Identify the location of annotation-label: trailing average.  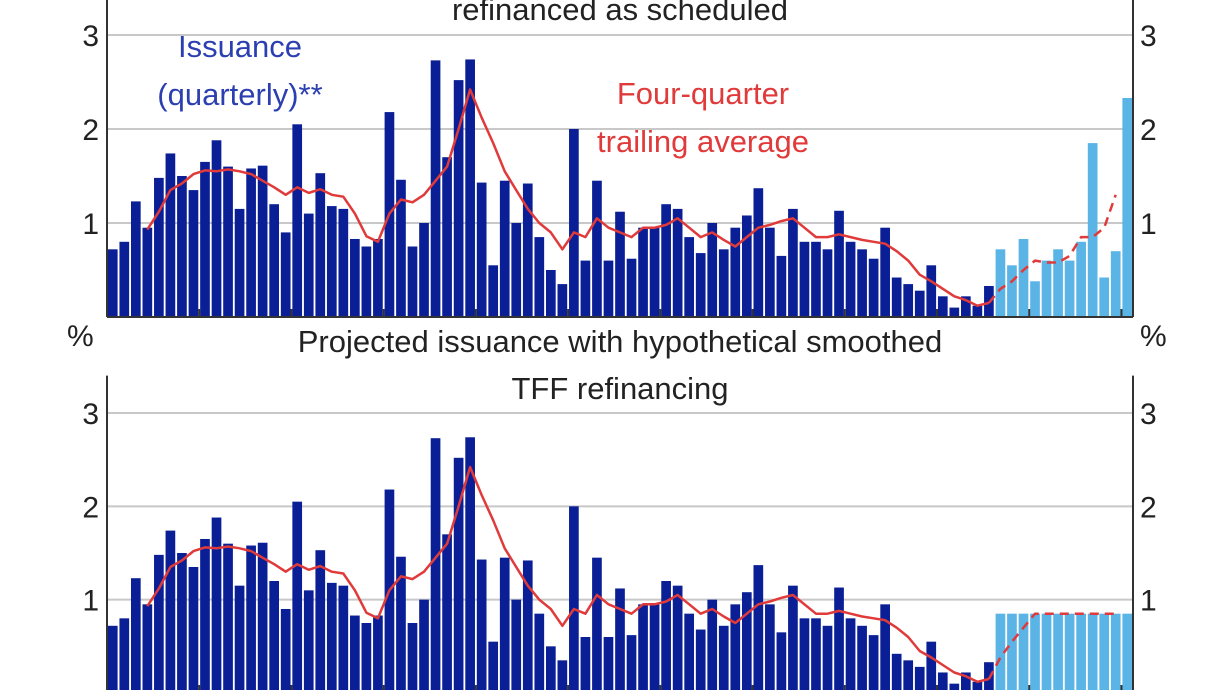
(703, 141).